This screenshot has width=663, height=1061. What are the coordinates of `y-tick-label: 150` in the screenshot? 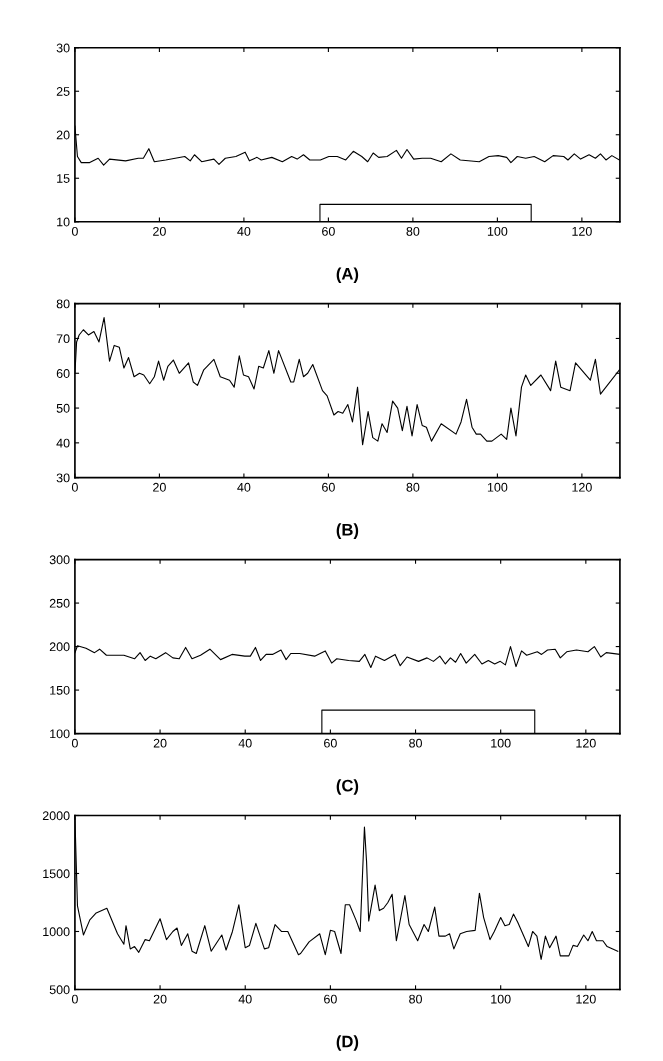 It's located at (60, 690).